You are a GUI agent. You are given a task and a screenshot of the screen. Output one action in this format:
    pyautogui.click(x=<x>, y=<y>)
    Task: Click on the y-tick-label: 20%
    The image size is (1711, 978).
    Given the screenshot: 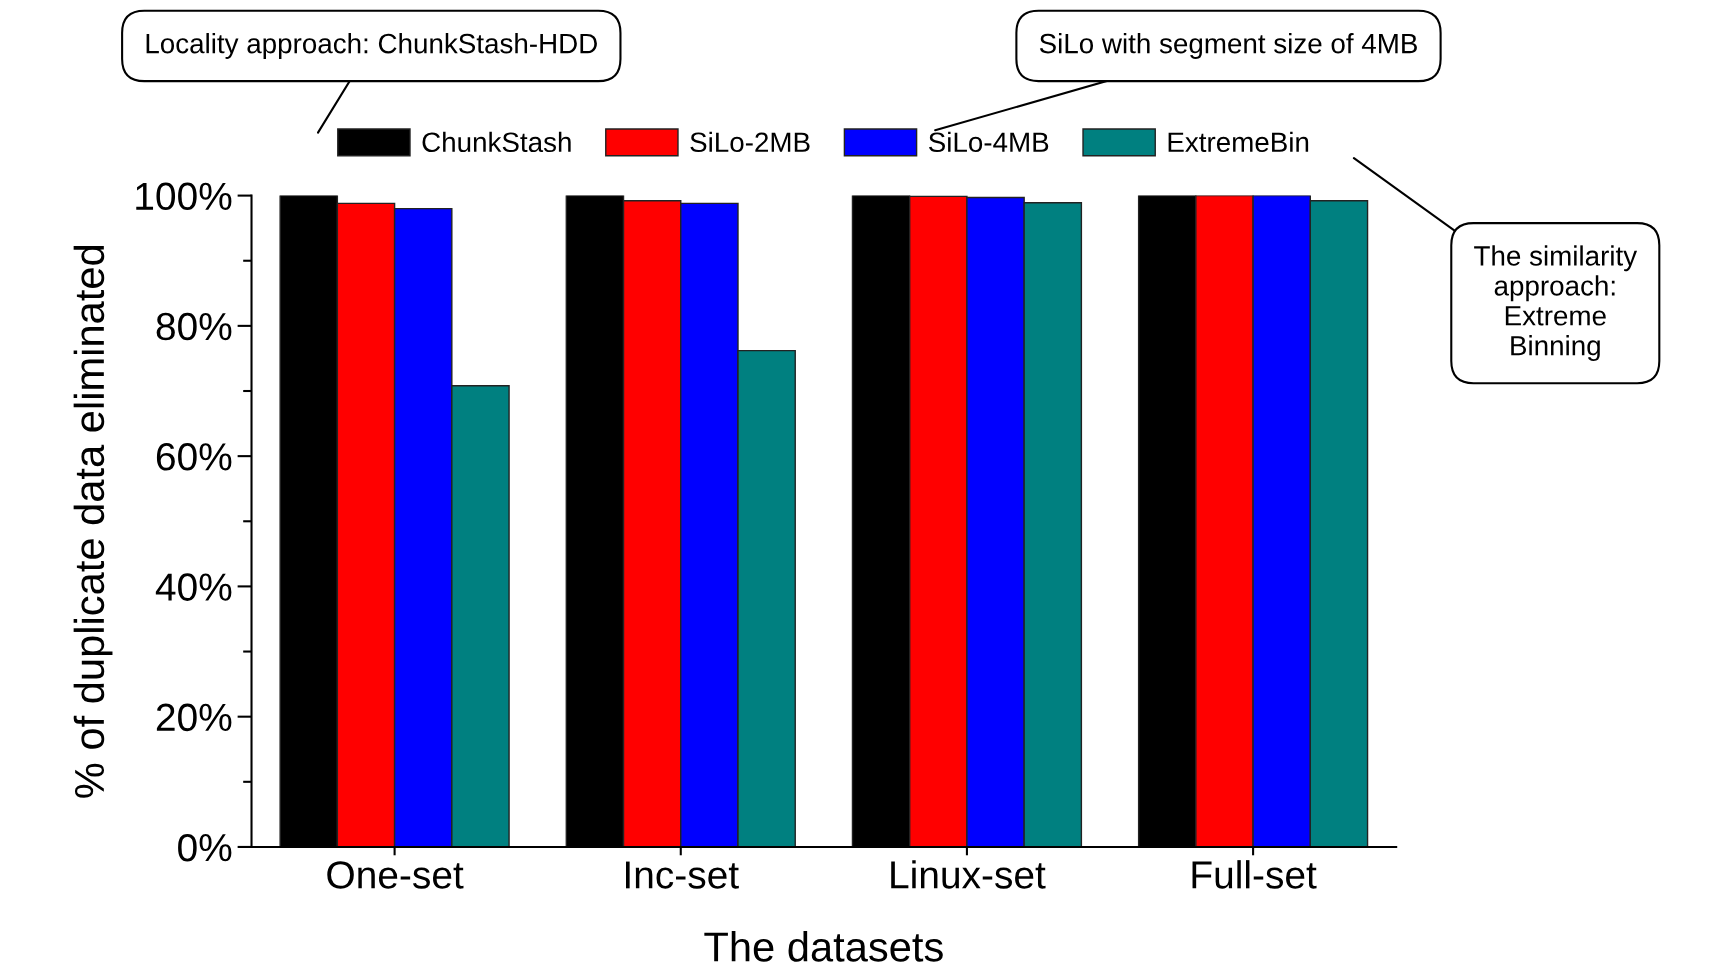 What is the action you would take?
    pyautogui.click(x=194, y=717)
    